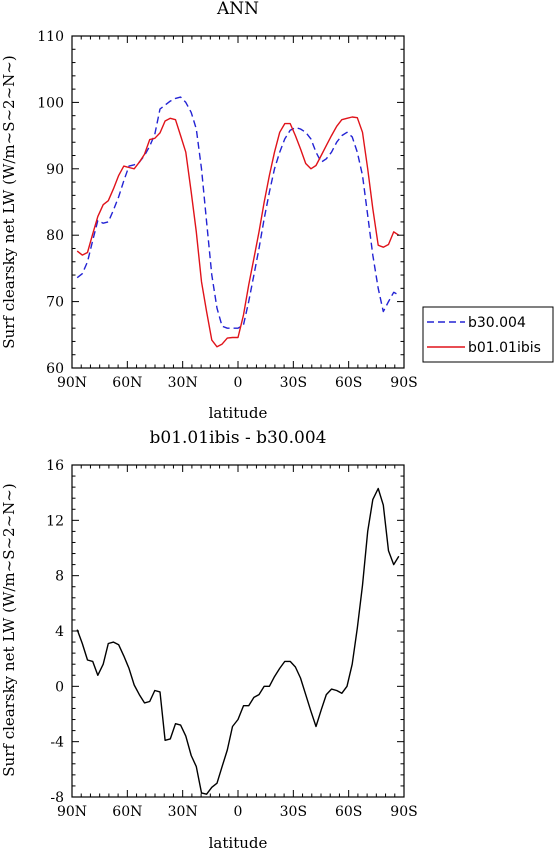  What do you see at coordinates (348, 383) in the screenshot?
I see `top-x-tick-label: 60S` at bounding box center [348, 383].